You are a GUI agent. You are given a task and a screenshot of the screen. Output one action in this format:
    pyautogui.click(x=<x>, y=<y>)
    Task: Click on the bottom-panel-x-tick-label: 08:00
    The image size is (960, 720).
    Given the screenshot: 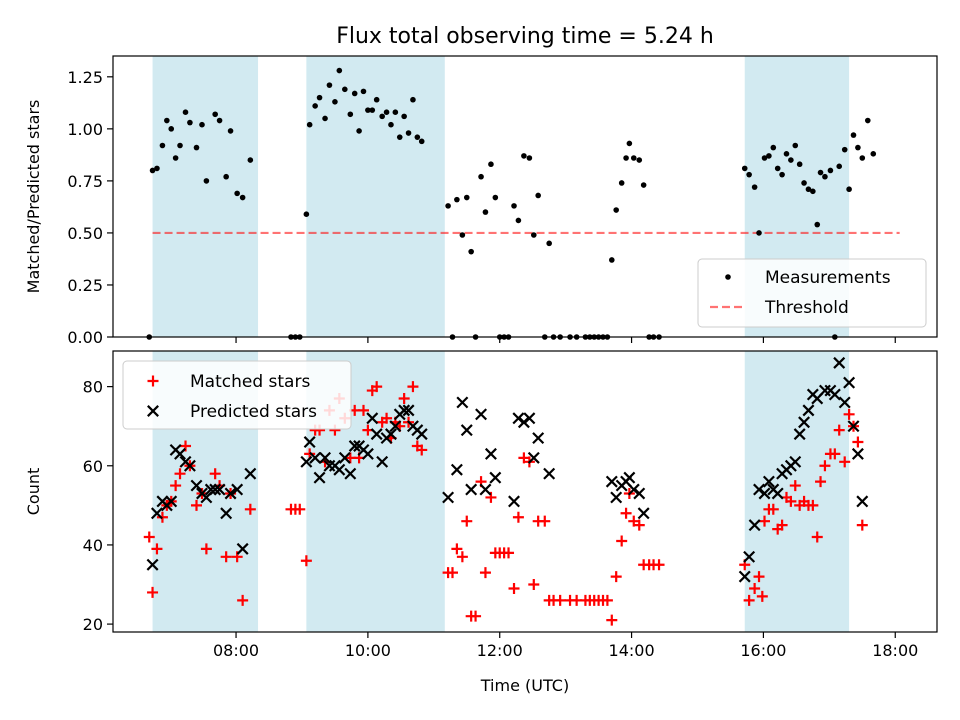 What is the action you would take?
    pyautogui.click(x=236, y=650)
    